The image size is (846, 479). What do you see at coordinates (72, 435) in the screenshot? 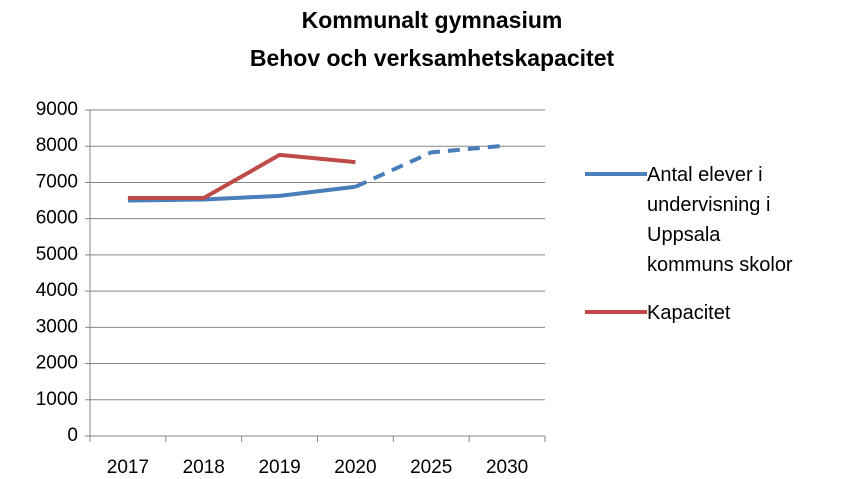
I see `y-tick-label: 0` at bounding box center [72, 435].